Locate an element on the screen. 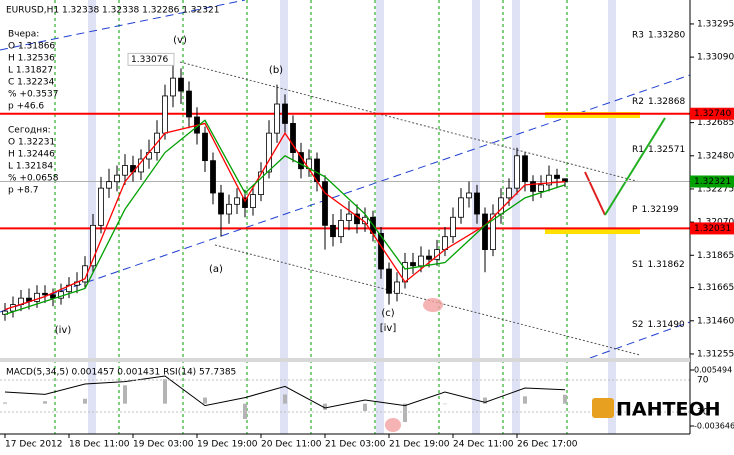 The width and height of the screenshot is (734, 455). pivot-label: R2 1.32868 is located at coordinates (658, 102).